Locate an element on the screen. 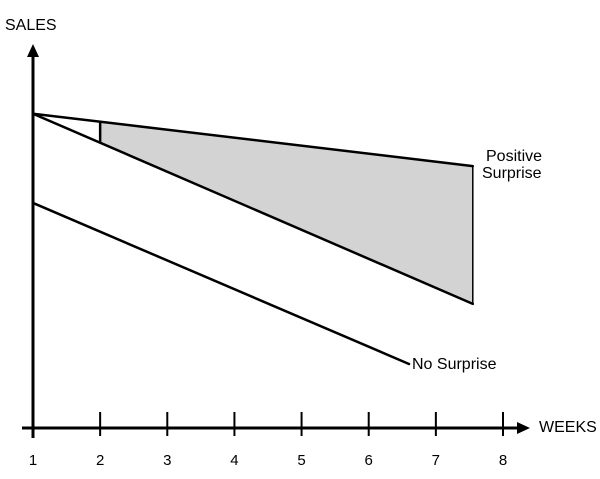  x-tick-label: 6 is located at coordinates (369, 460).